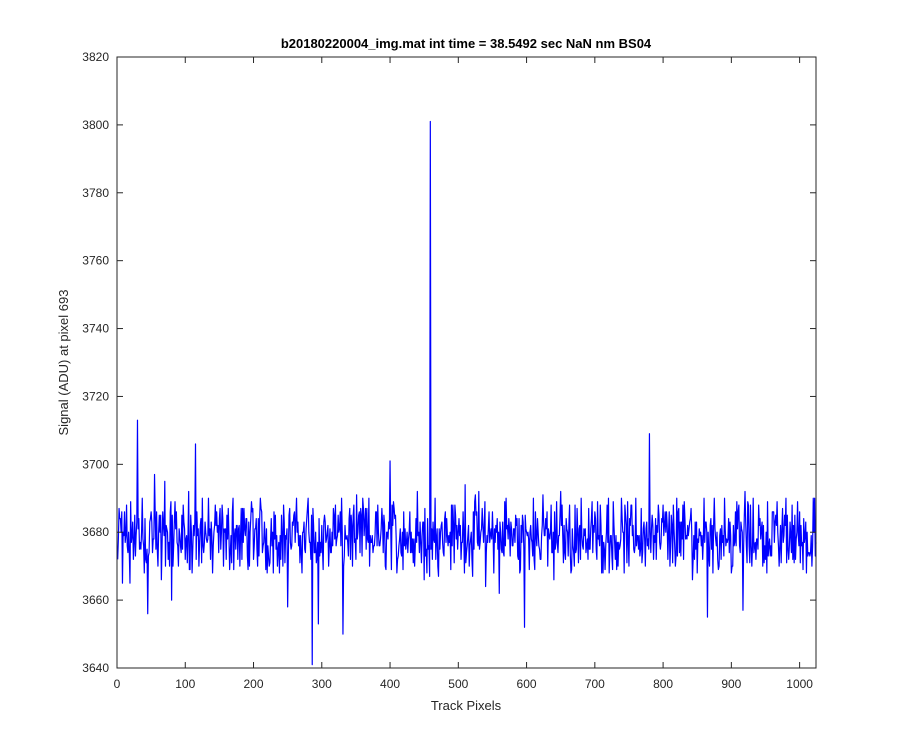 This screenshot has height=750, width=900. I want to click on y-tick-label: 3700, so click(95, 464).